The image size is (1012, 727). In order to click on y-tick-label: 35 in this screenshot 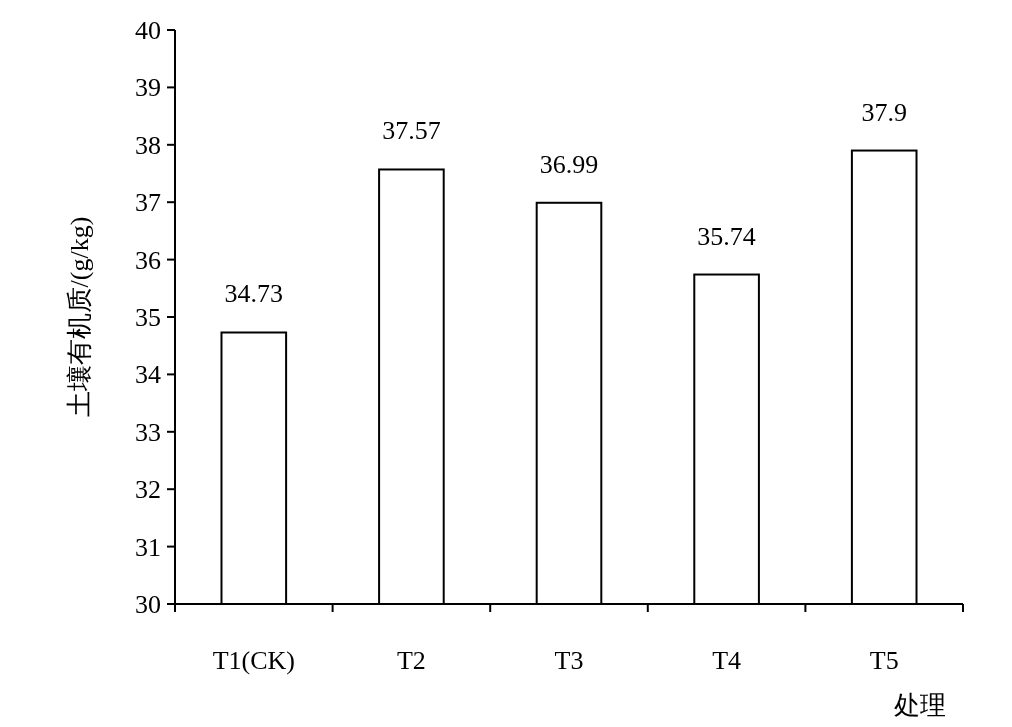, I will do `click(148, 317)`.